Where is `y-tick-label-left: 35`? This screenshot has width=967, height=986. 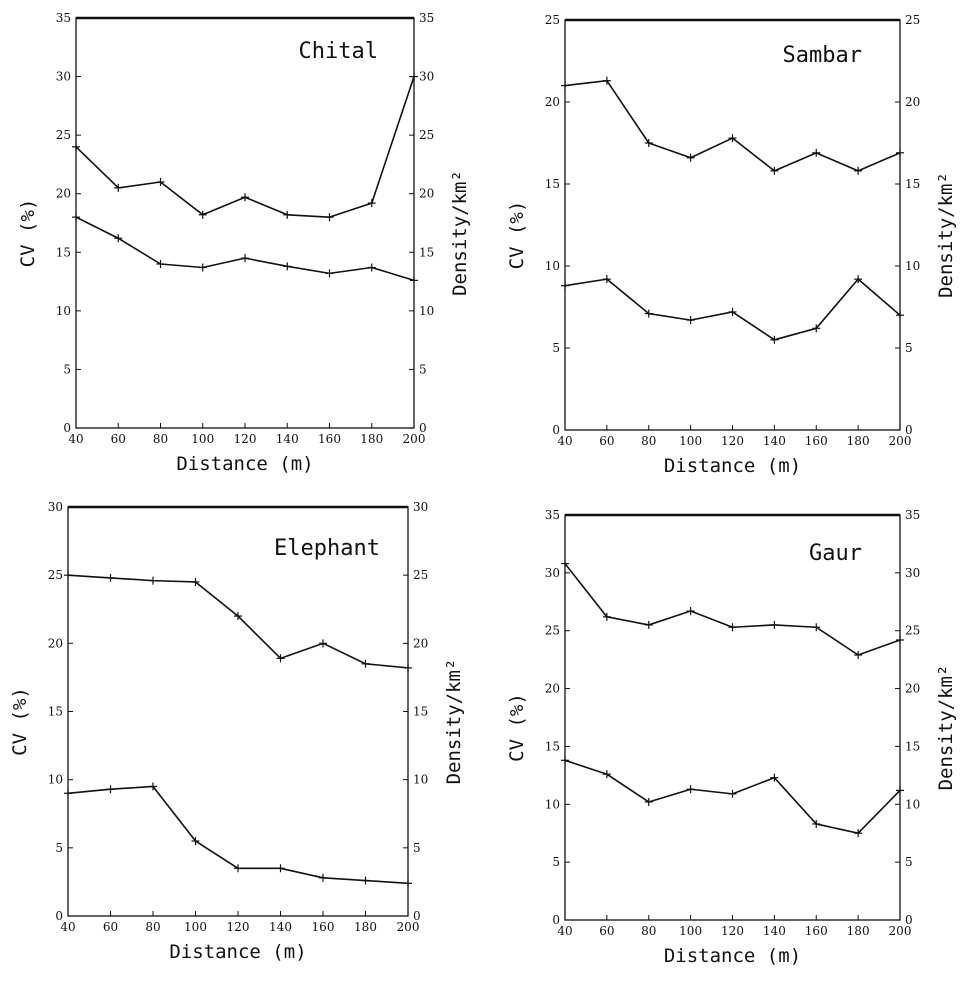
y-tick-label-left: 35 is located at coordinates (552, 515).